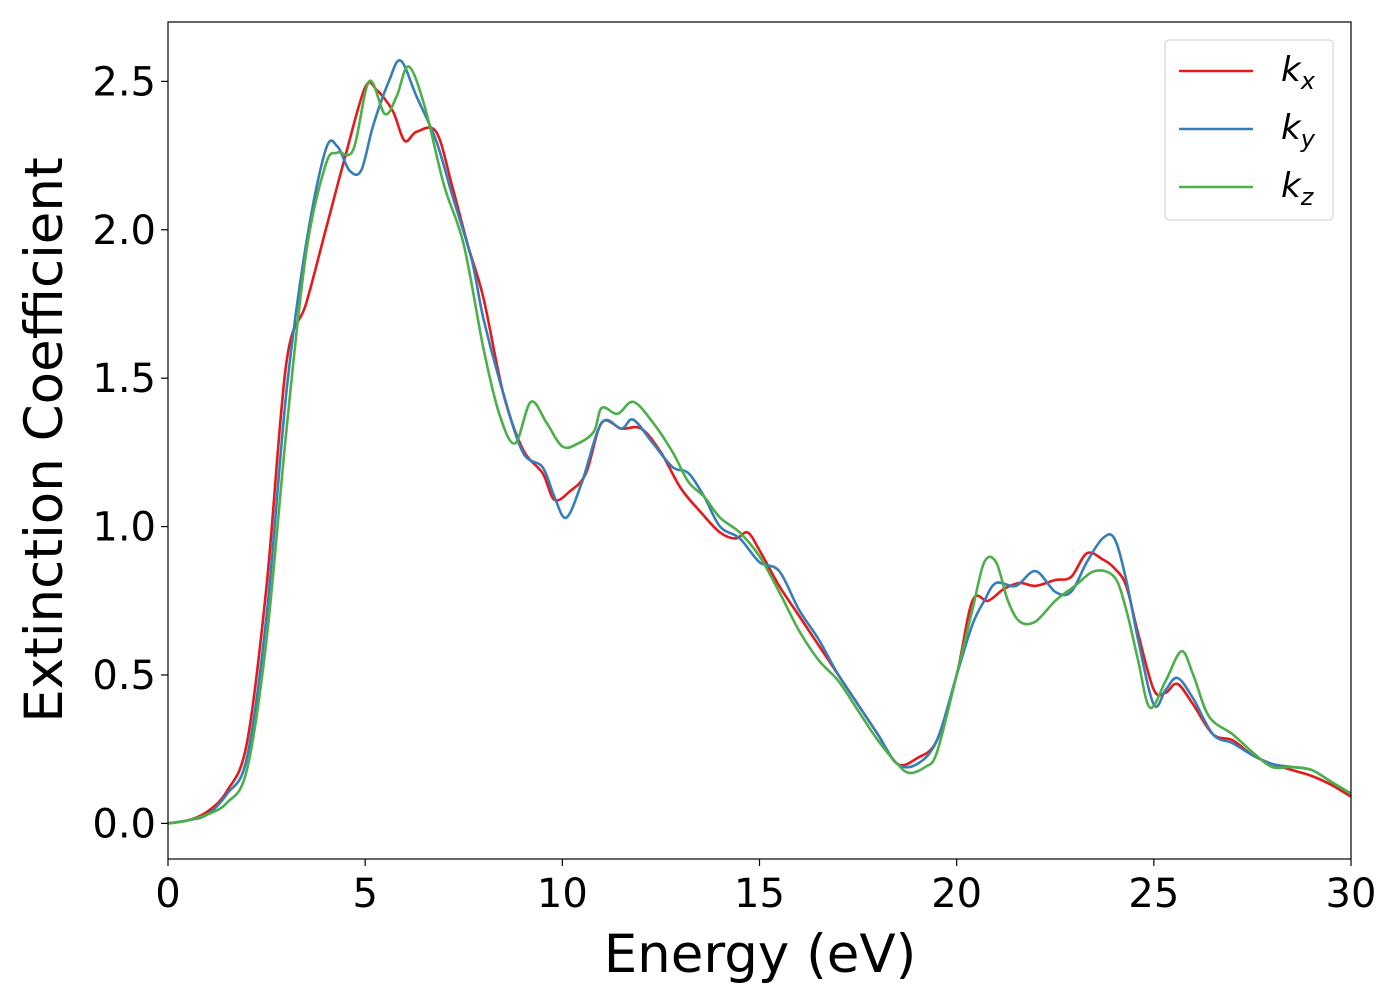  I want to click on y-tick-label: 2.0, so click(124, 231).